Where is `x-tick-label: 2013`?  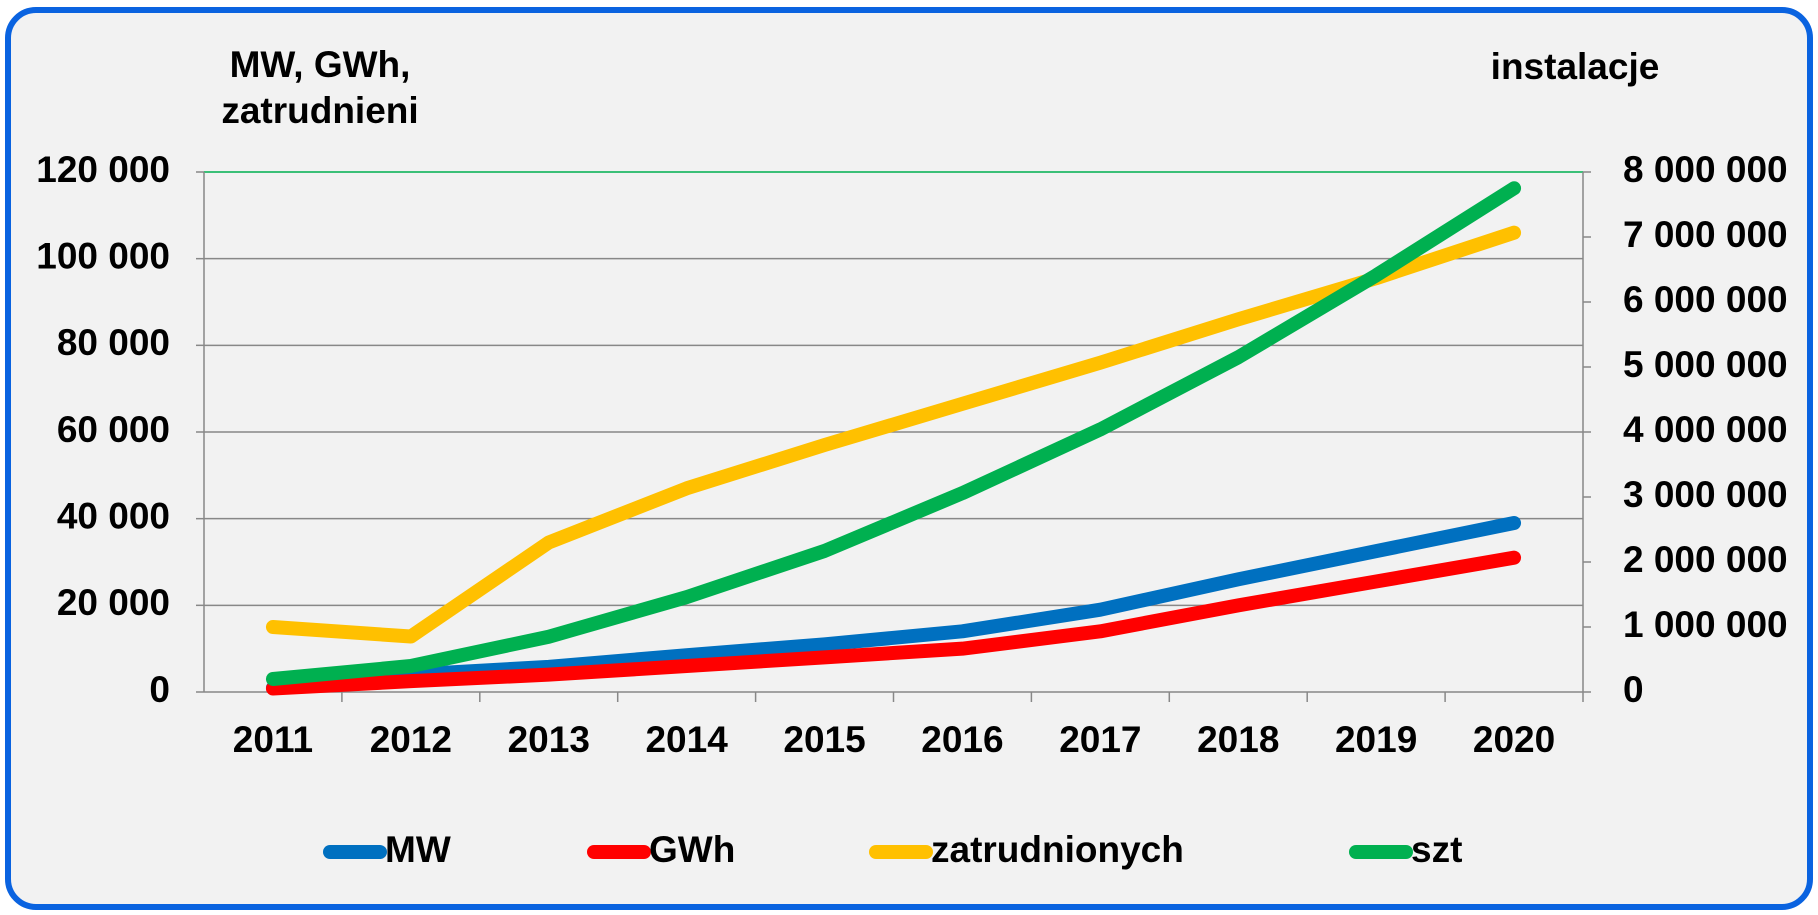
x-tick-label: 2013 is located at coordinates (549, 739).